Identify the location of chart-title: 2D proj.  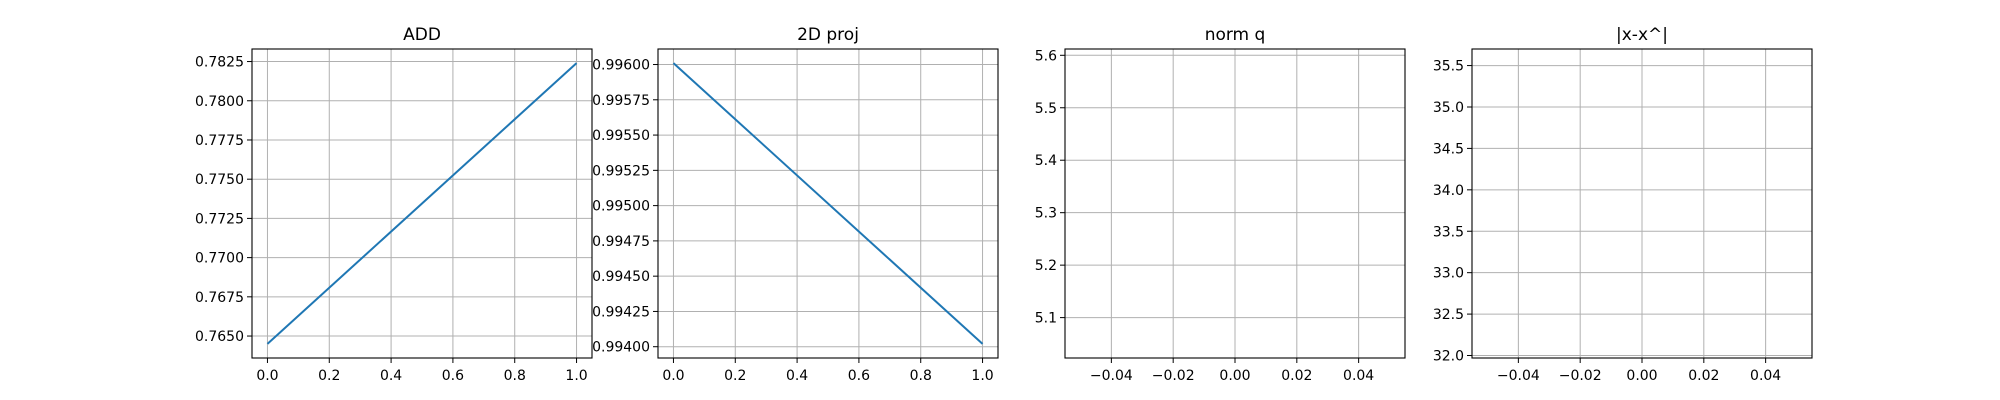
(828, 35).